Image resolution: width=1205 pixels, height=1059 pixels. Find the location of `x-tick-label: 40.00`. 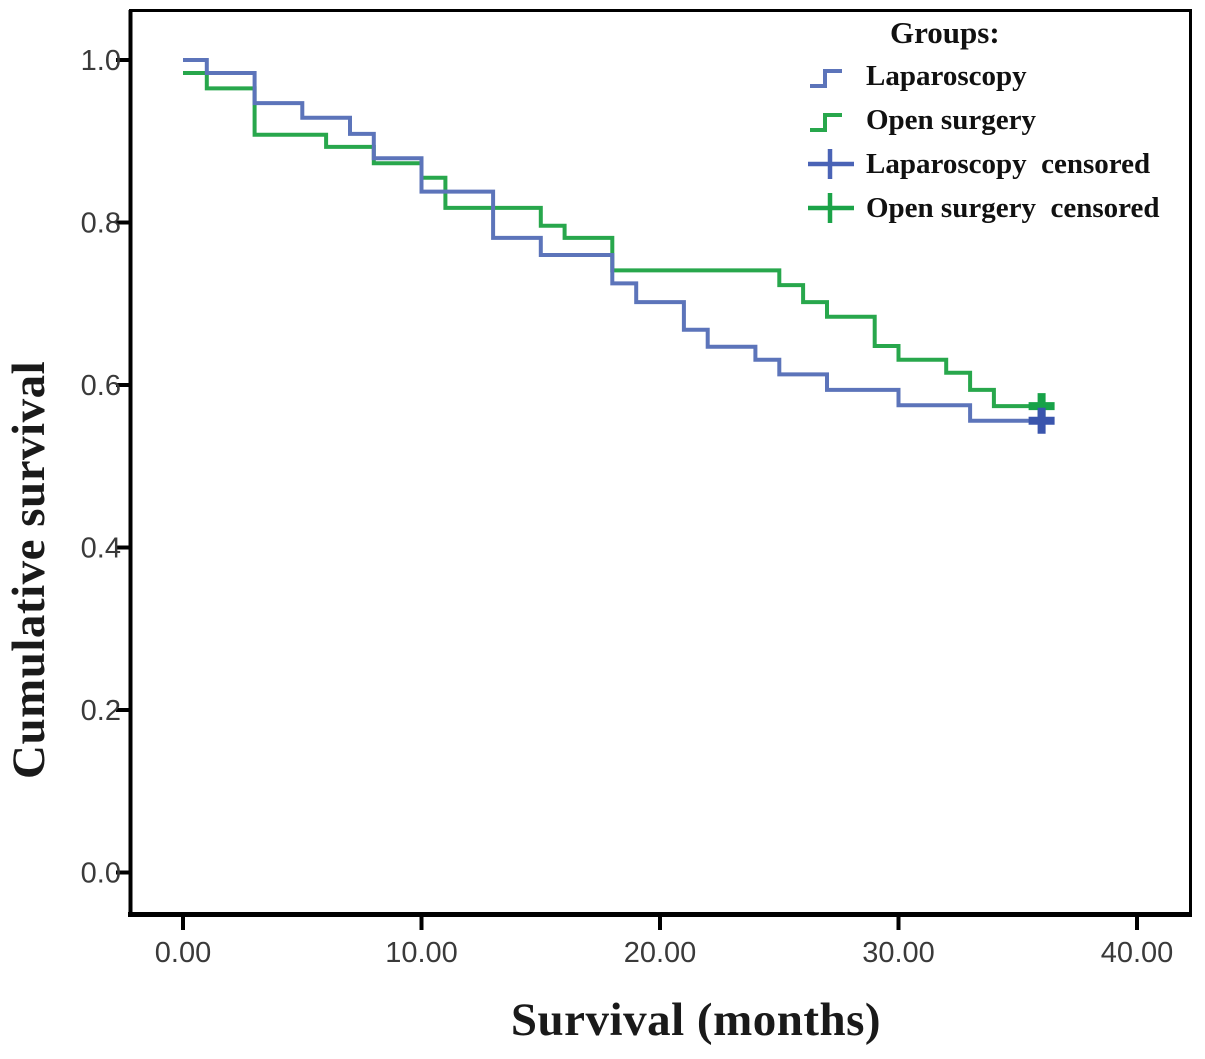

x-tick-label: 40.00 is located at coordinates (1137, 953).